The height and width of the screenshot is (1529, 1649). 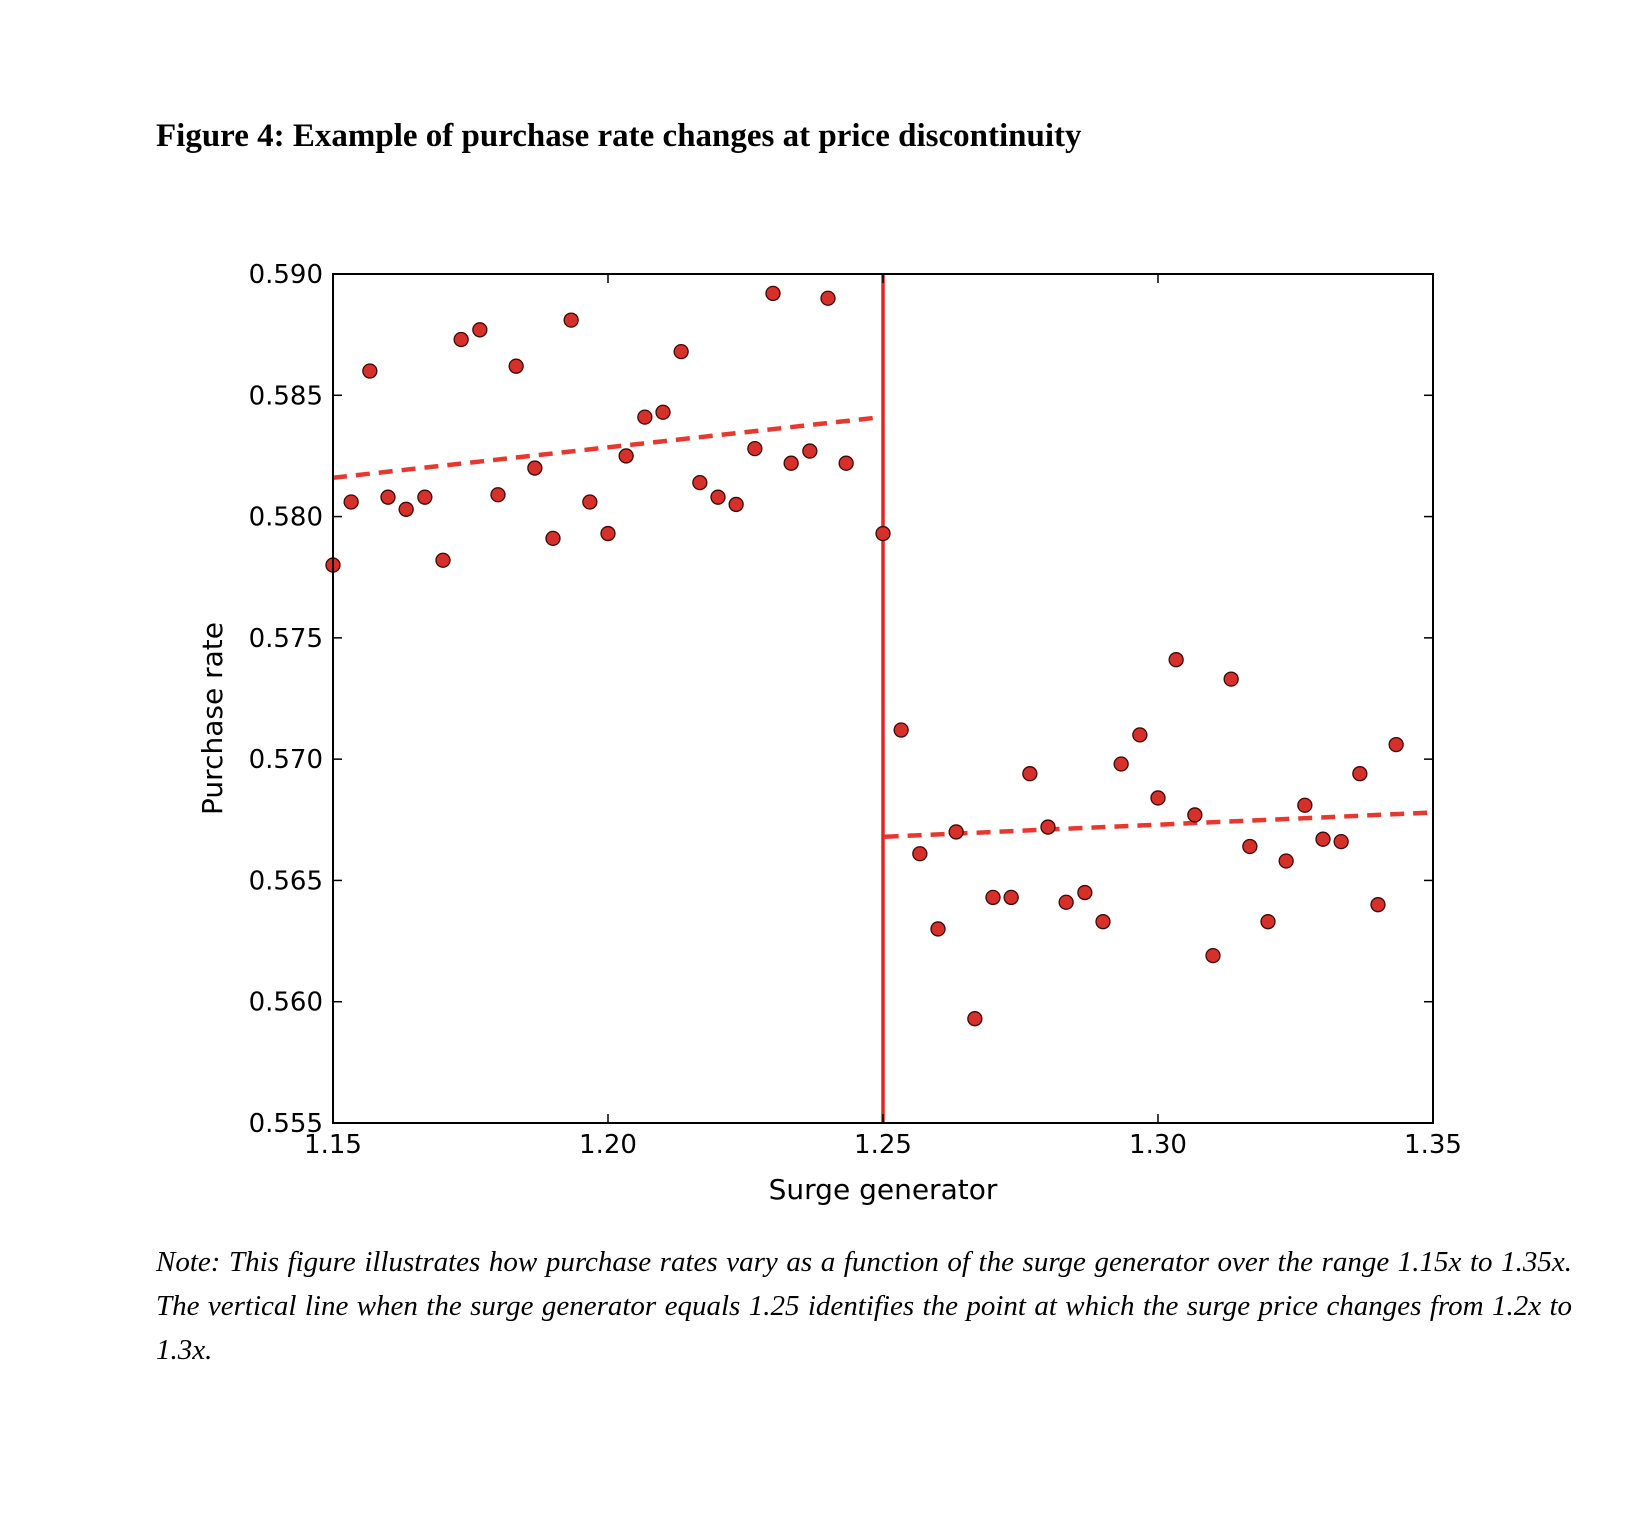 I want to click on x-tick-label: 1.20, so click(x=608, y=1145).